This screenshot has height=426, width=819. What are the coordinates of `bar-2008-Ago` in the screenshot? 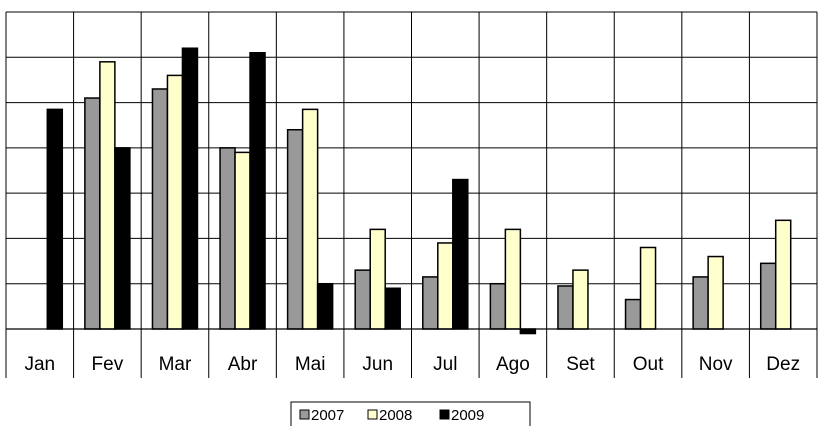 It's located at (513, 279).